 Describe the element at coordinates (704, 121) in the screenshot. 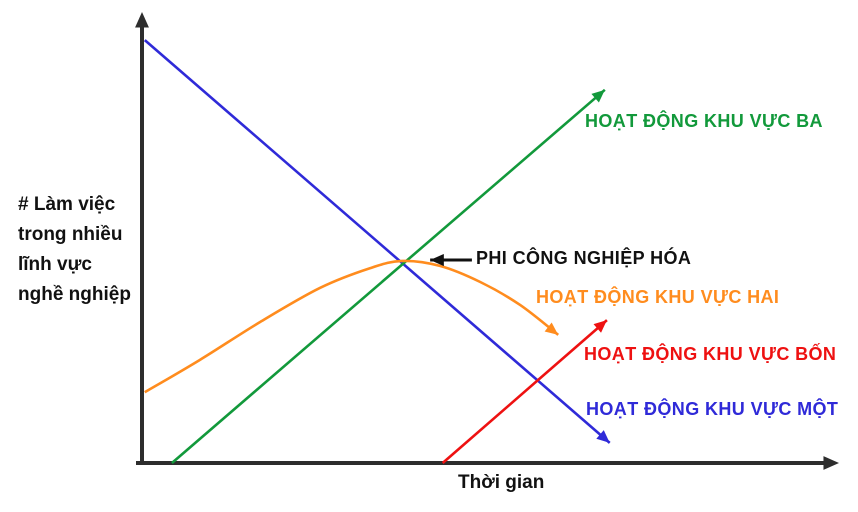

I see `label-sector-three: HOẠT ĐỘNG KHU VỰC BA` at that location.